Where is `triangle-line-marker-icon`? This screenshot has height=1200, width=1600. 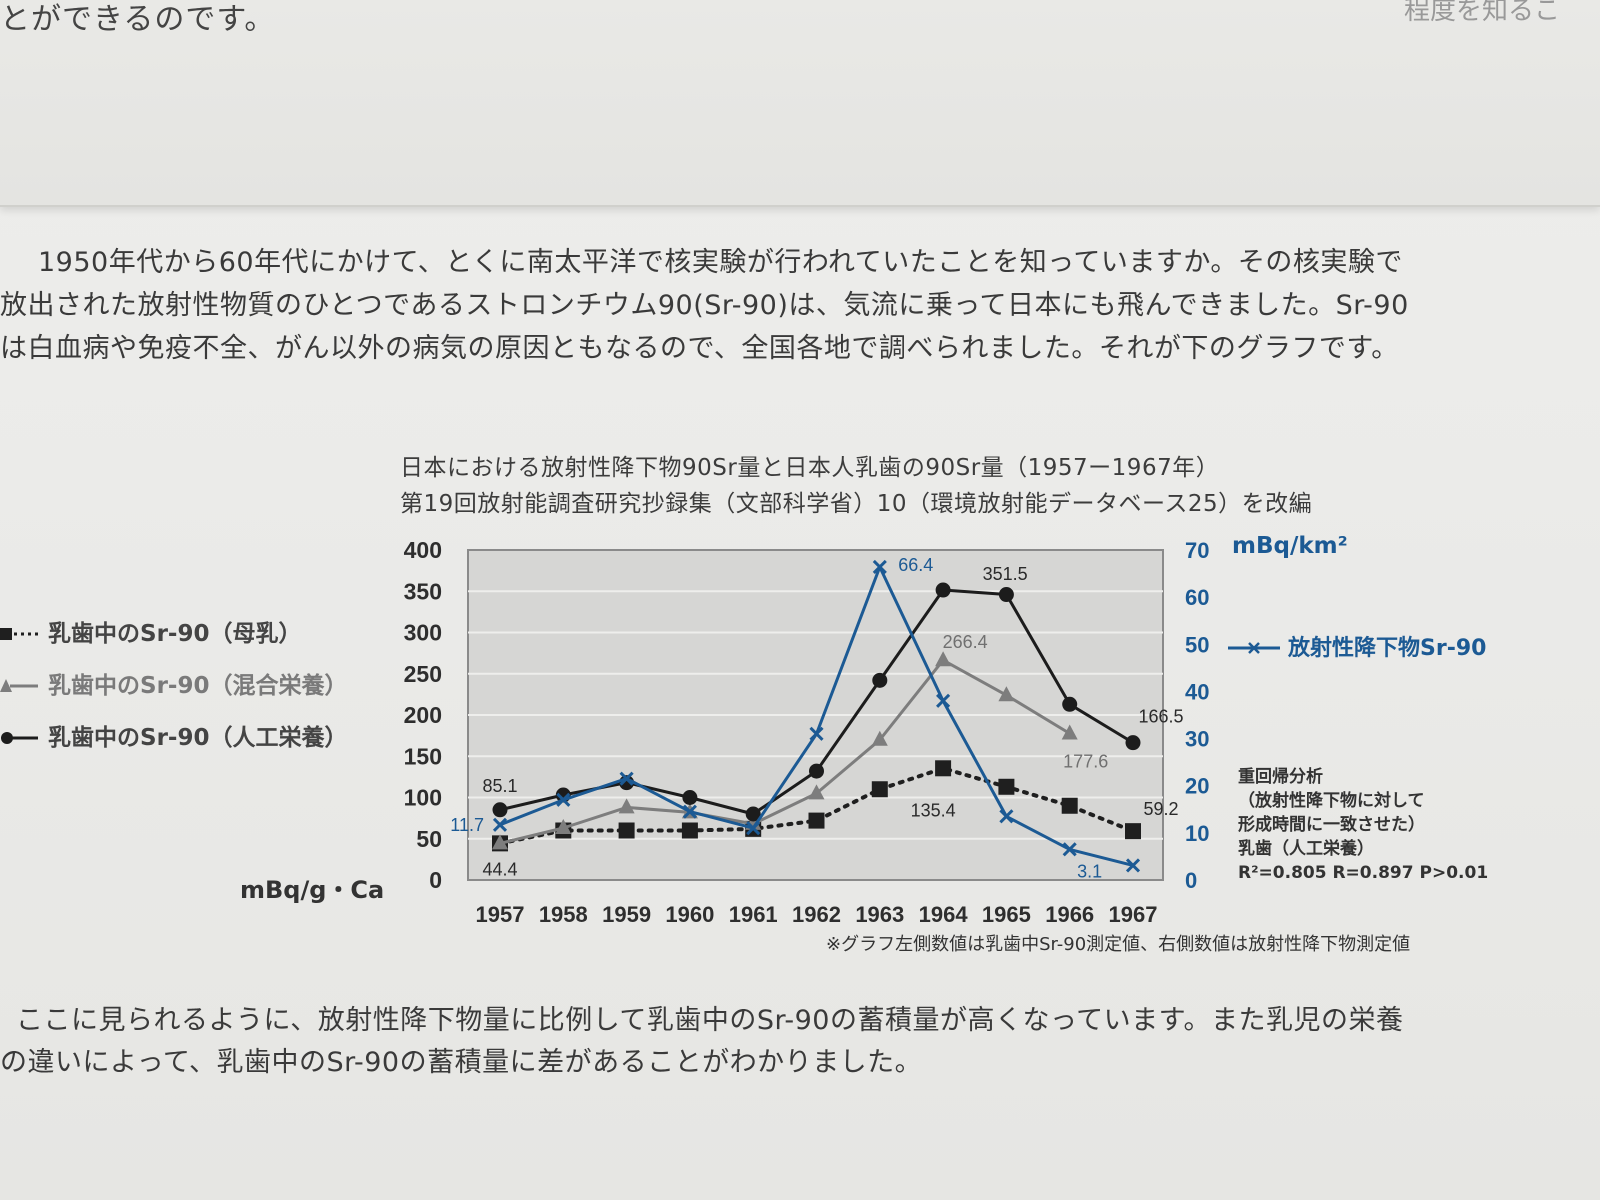 triangle-line-marker-icon is located at coordinates (20, 687).